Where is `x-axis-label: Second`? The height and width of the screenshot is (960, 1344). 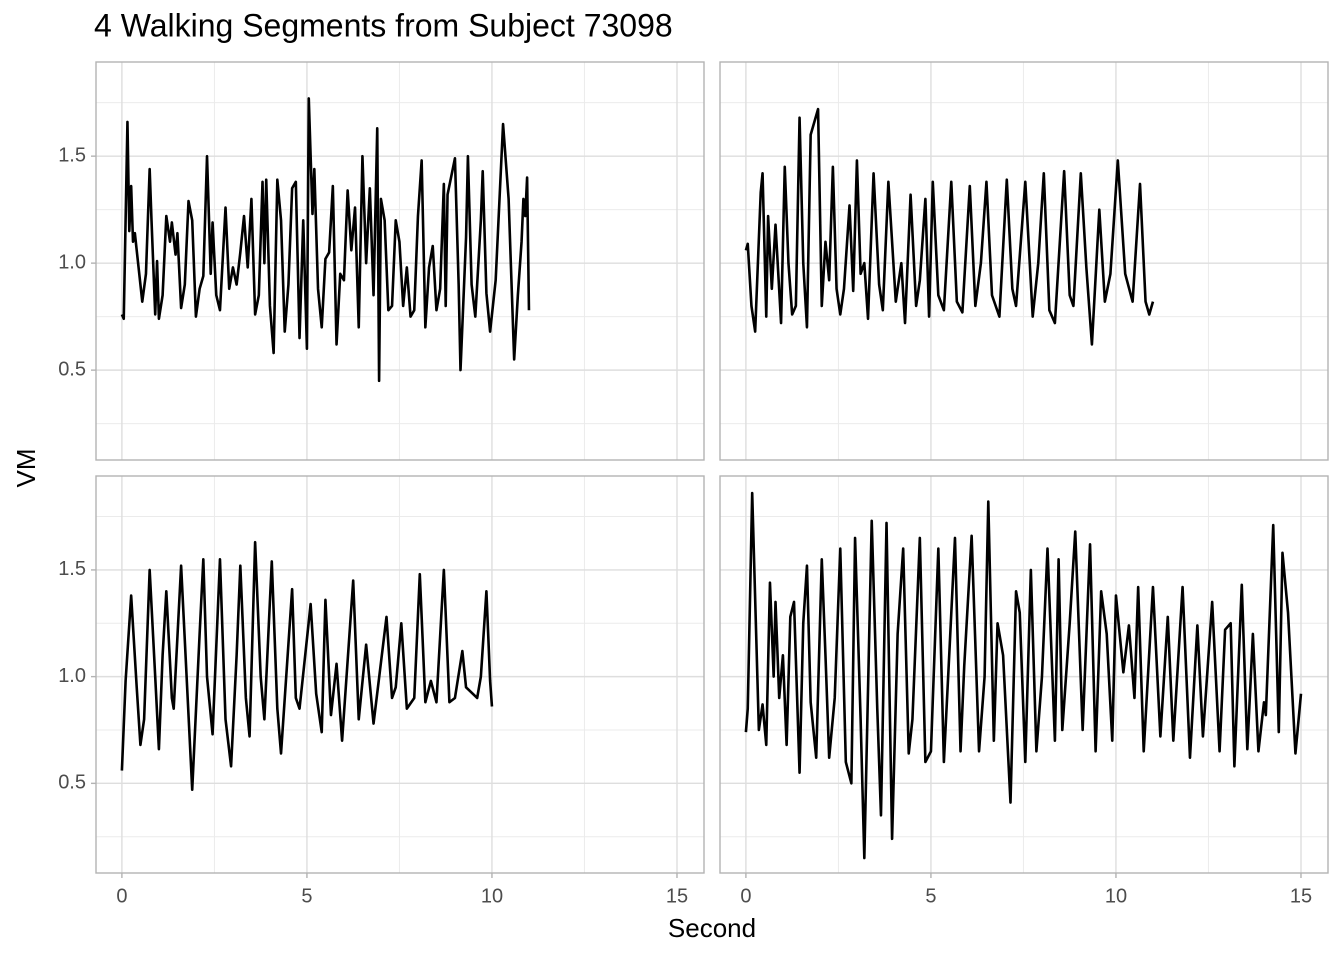 x-axis-label: Second is located at coordinates (712, 928).